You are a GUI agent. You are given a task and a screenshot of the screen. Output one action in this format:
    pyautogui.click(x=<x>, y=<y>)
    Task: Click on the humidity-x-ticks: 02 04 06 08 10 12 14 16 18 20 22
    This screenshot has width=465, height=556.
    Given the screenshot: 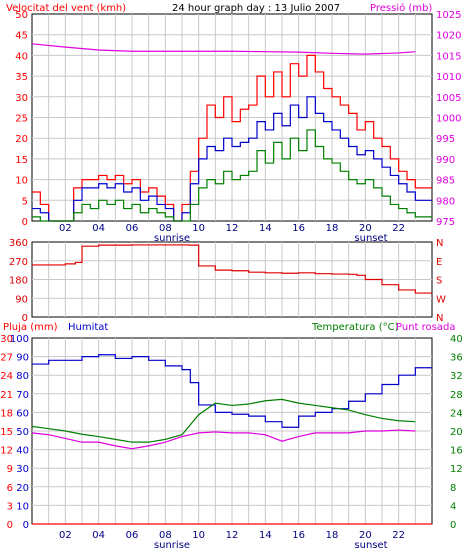 What is the action you would take?
    pyautogui.click(x=232, y=535)
    